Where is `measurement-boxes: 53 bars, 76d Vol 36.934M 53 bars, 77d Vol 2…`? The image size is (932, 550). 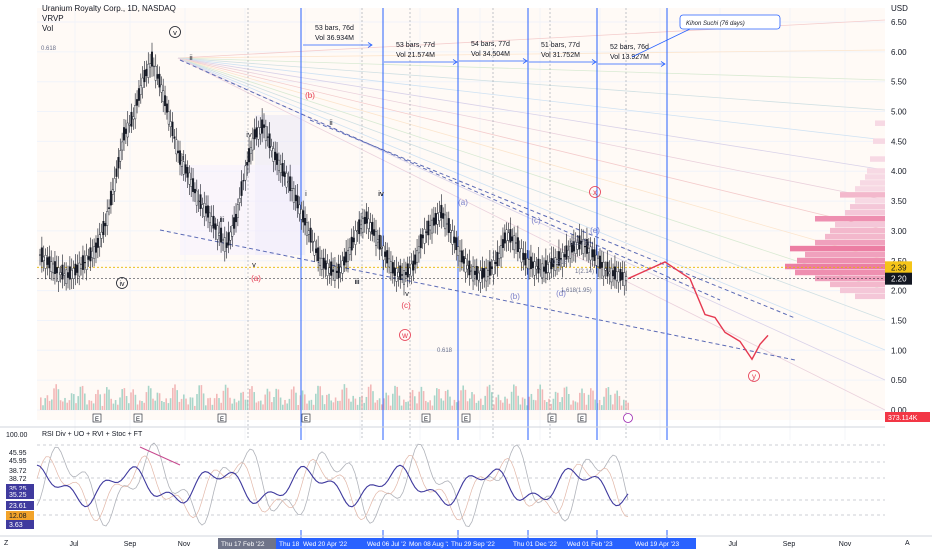 measurement-boxes: 53 bars, 76d Vol 36.934M 53 bars, 77d Vol 2… is located at coordinates (542, 40).